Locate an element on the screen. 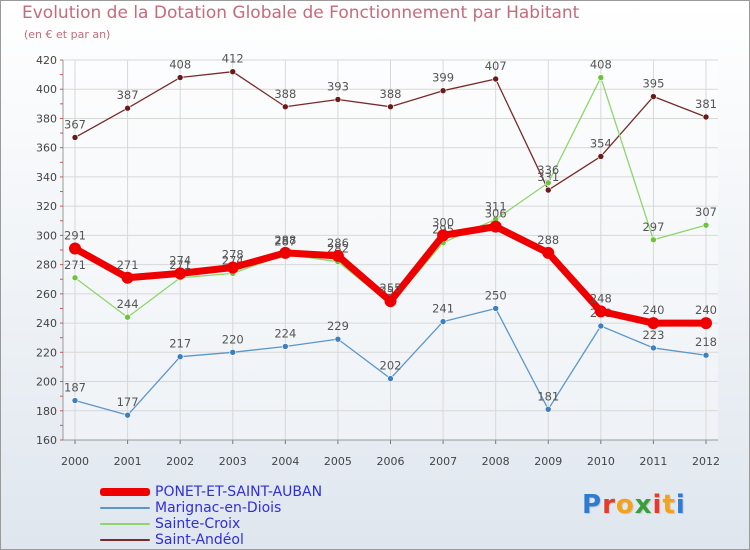  data-label-ponet-et-saint-auban: 291 is located at coordinates (75, 236).